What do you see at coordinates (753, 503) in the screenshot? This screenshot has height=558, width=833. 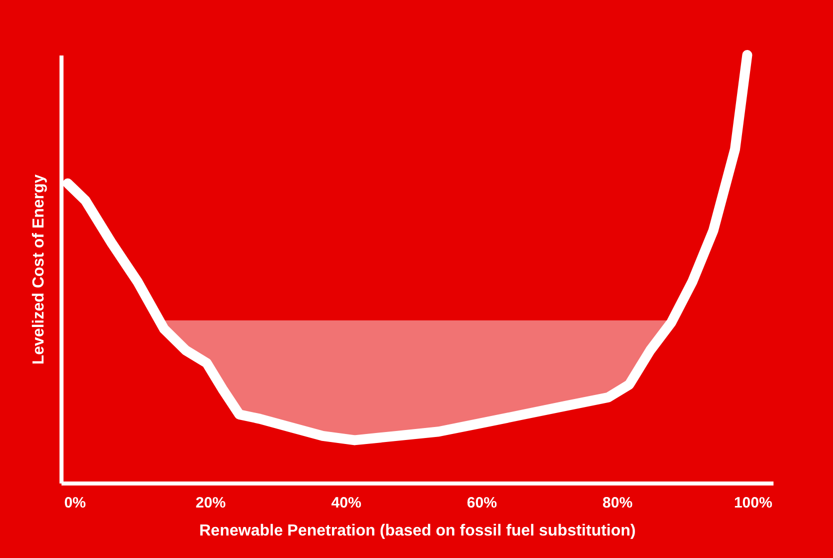 I see `x-tick-label: 100%` at bounding box center [753, 503].